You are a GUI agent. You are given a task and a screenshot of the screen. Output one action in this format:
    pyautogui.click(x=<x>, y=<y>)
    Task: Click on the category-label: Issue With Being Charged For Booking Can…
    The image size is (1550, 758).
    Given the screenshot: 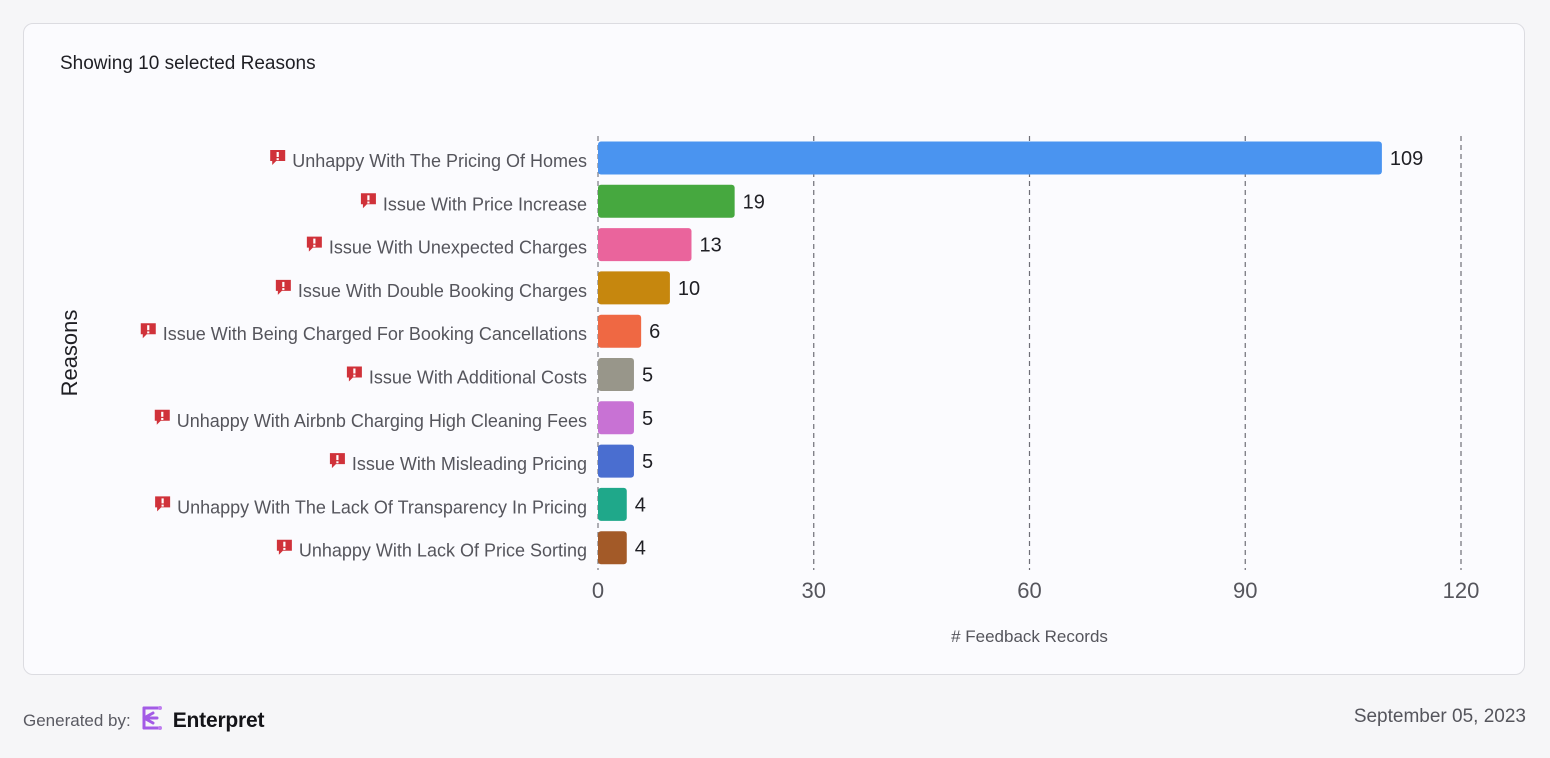 What is the action you would take?
    pyautogui.click(x=375, y=334)
    